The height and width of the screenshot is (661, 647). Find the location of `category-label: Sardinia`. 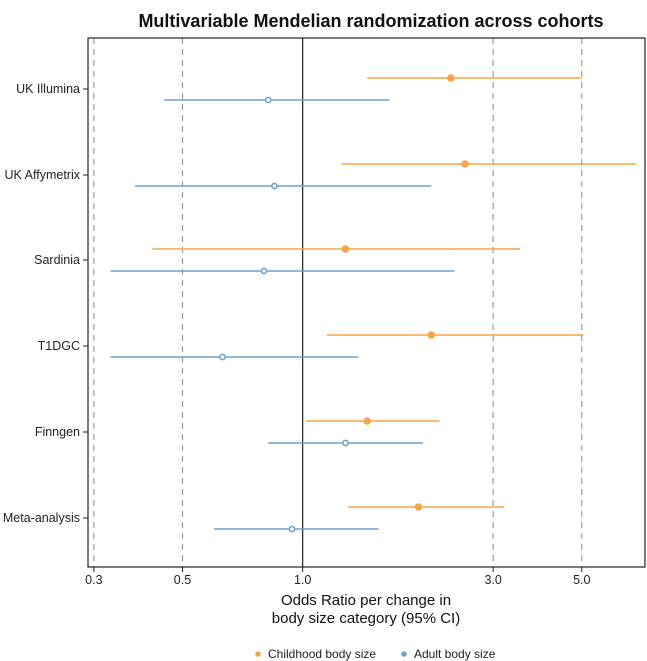

category-label: Sardinia is located at coordinates (57, 260).